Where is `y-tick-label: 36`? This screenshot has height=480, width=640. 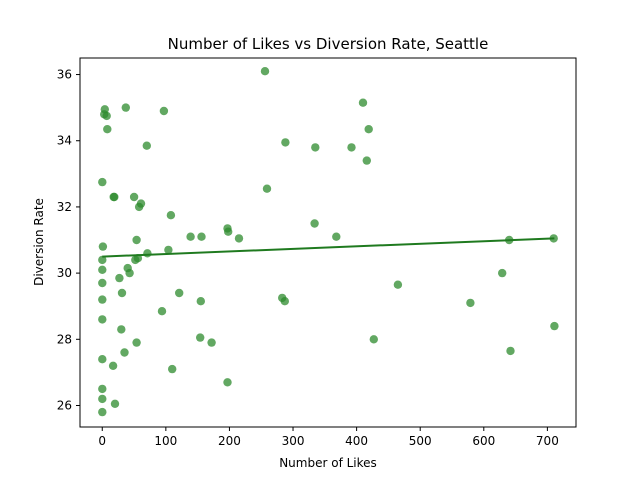 y-tick-label: 36 is located at coordinates (64, 75).